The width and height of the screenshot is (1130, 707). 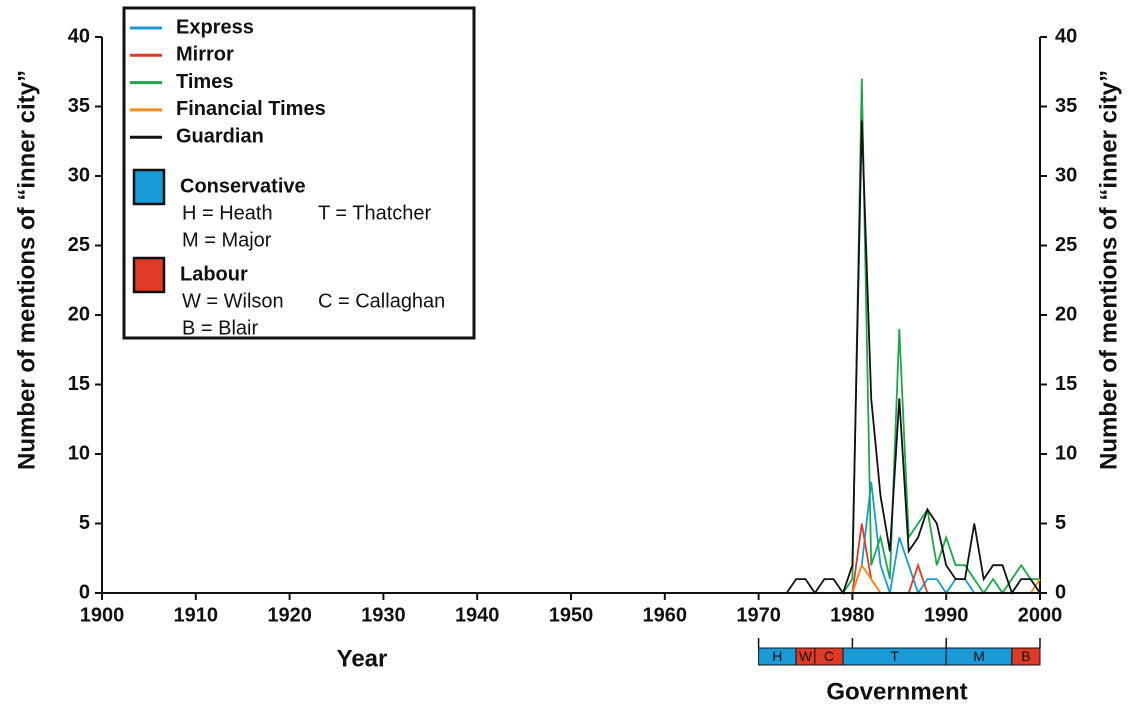 What do you see at coordinates (26, 270) in the screenshot?
I see `y-axis-label: Number of mentions of “inner city”` at bounding box center [26, 270].